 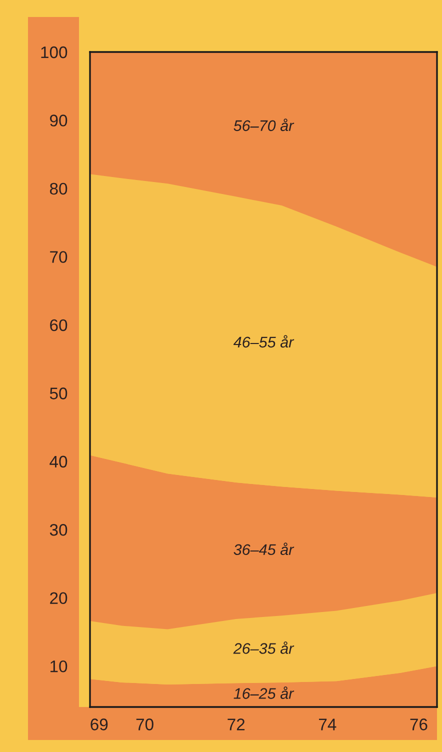 What do you see at coordinates (59, 325) in the screenshot?
I see `y-tick-label: 60` at bounding box center [59, 325].